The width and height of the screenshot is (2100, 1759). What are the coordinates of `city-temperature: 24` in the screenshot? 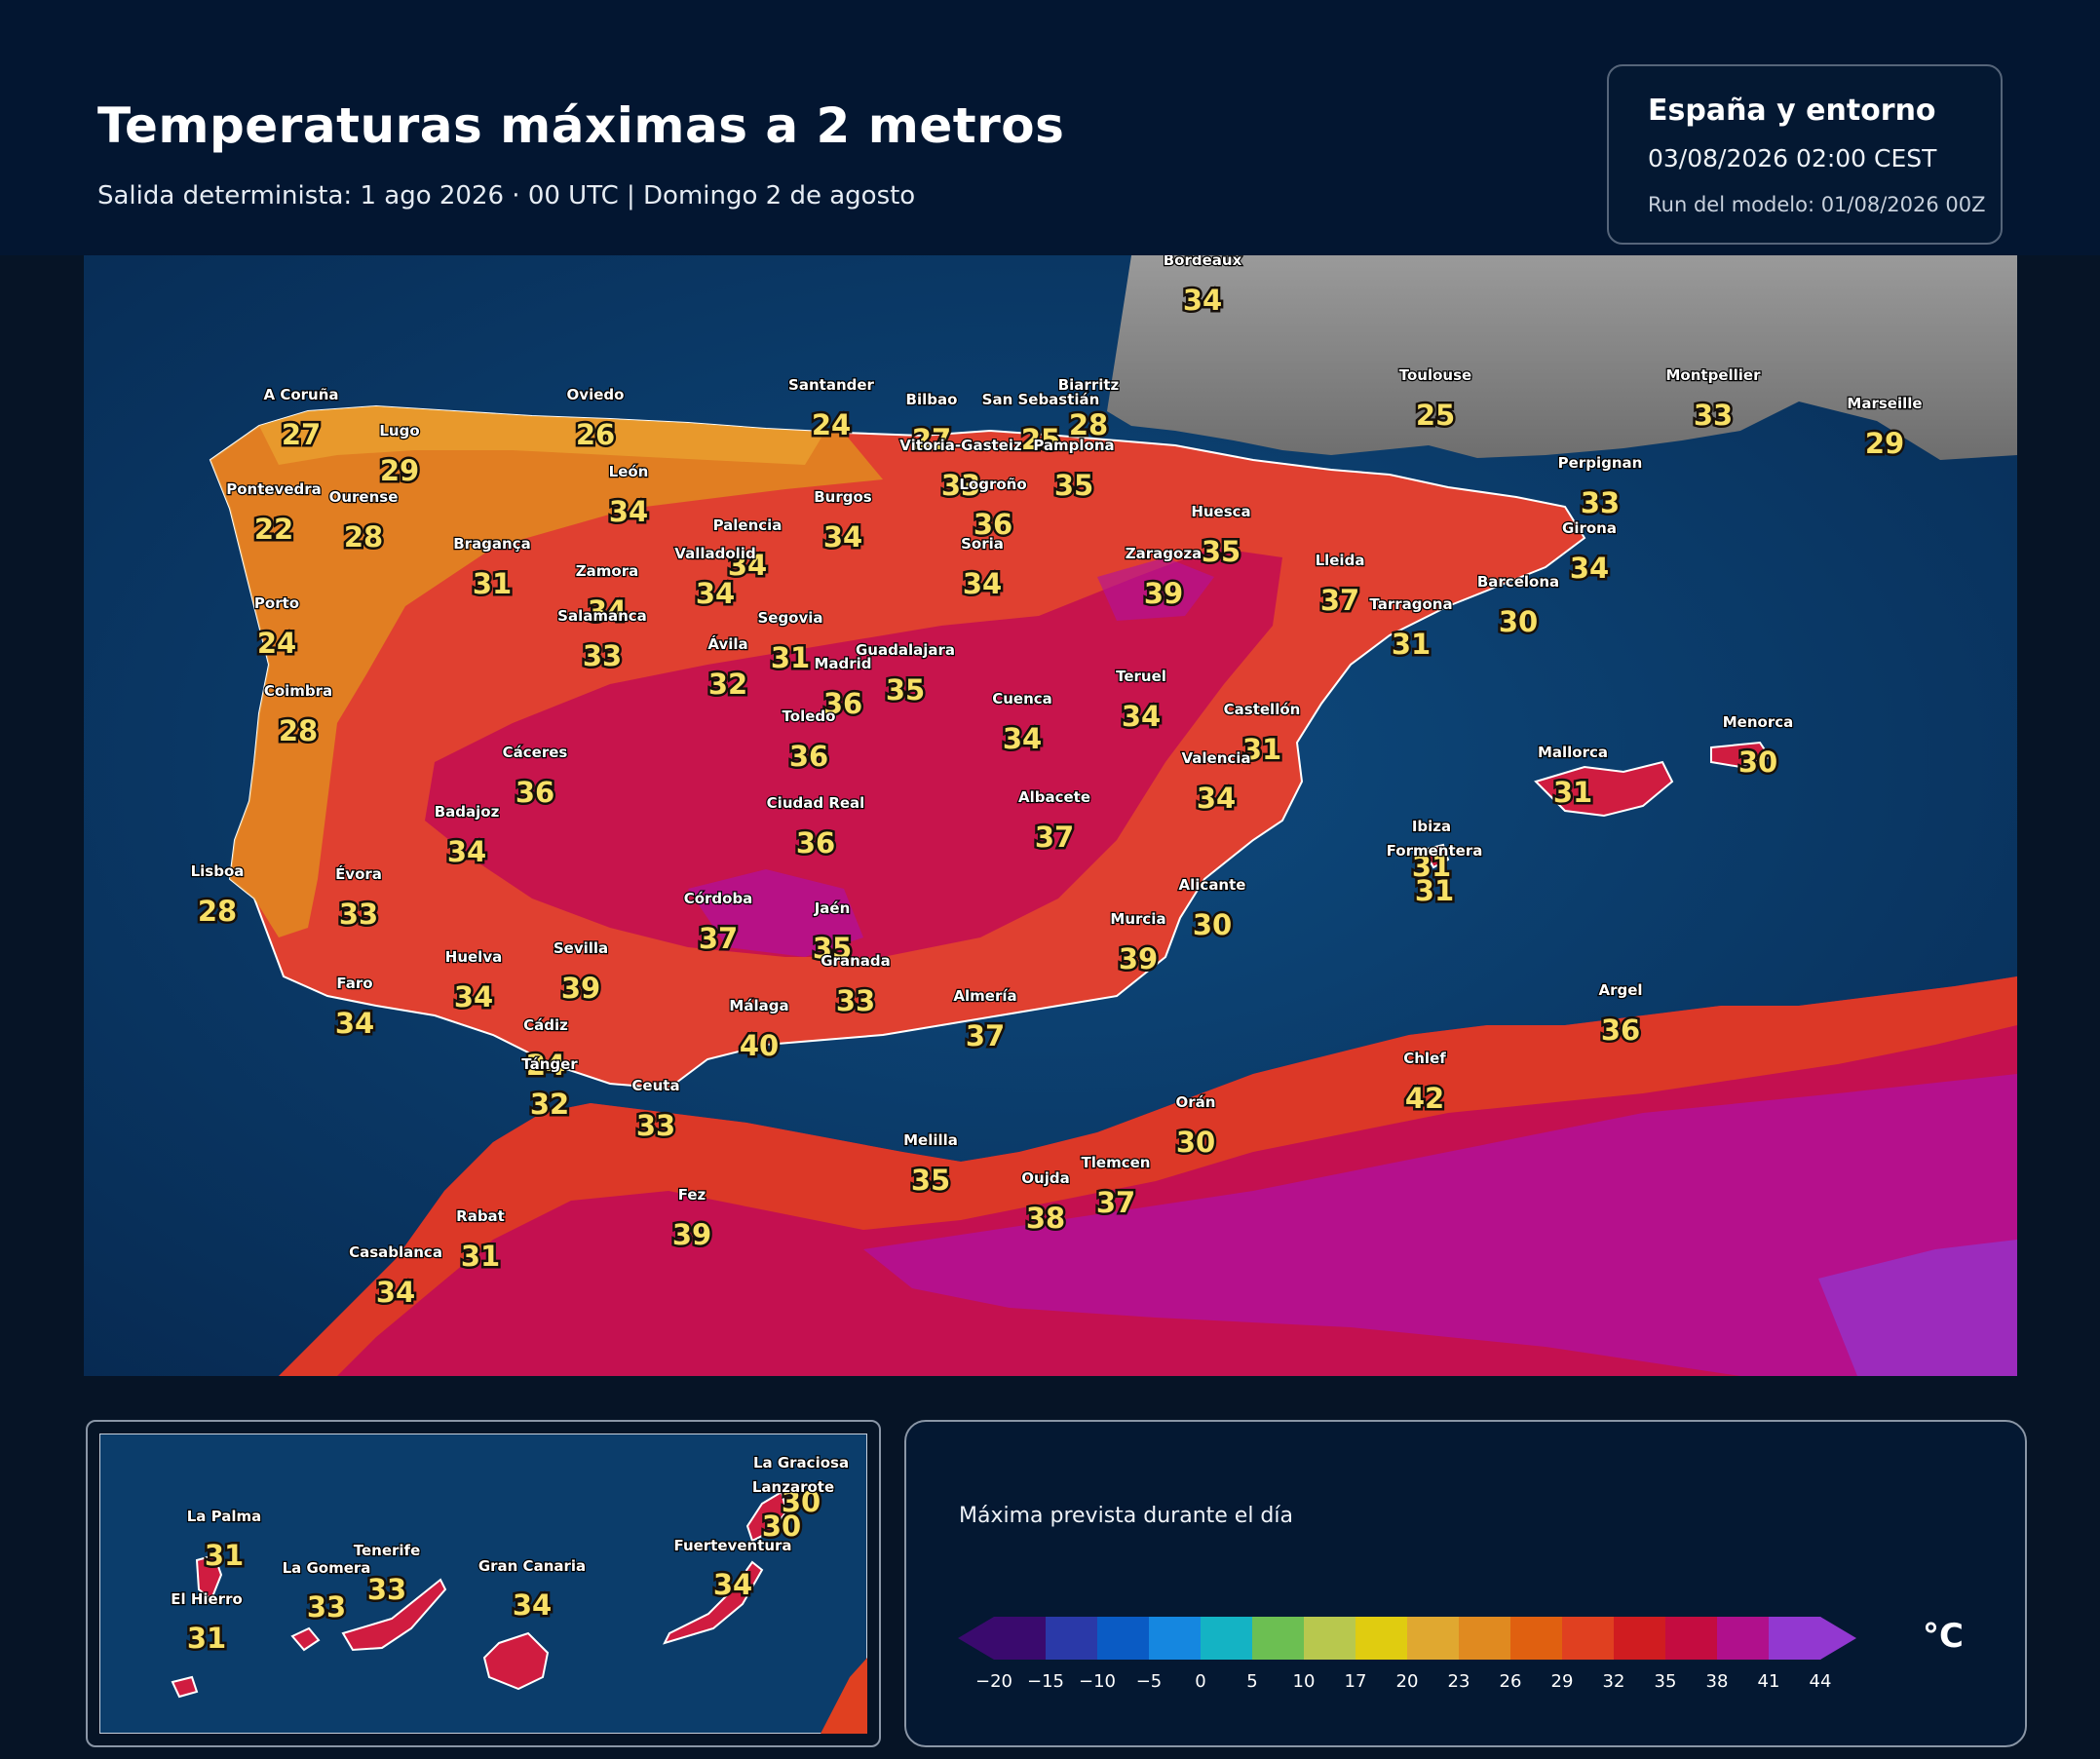 It's located at (276, 643).